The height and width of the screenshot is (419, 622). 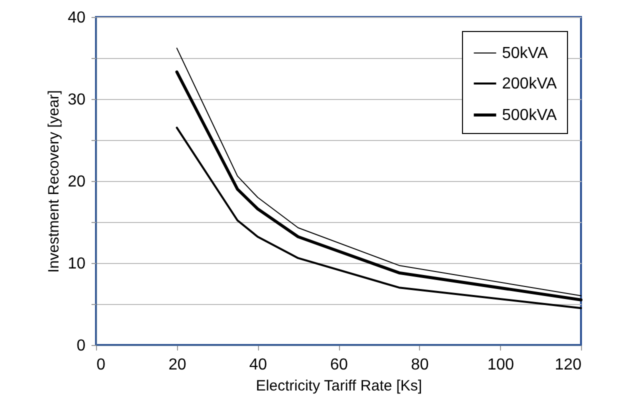 What do you see at coordinates (77, 18) in the screenshot?
I see `y-tick-label: 40` at bounding box center [77, 18].